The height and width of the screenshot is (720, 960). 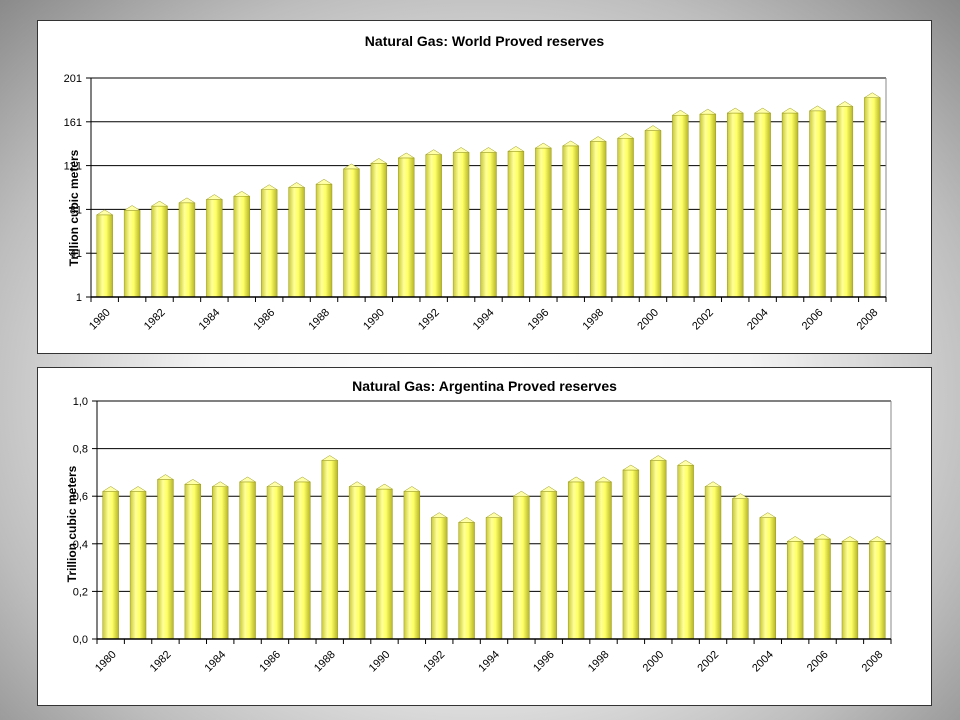 What do you see at coordinates (484, 386) in the screenshot?
I see `chart-title: Natural Gas: Argentina Proved reserves` at bounding box center [484, 386].